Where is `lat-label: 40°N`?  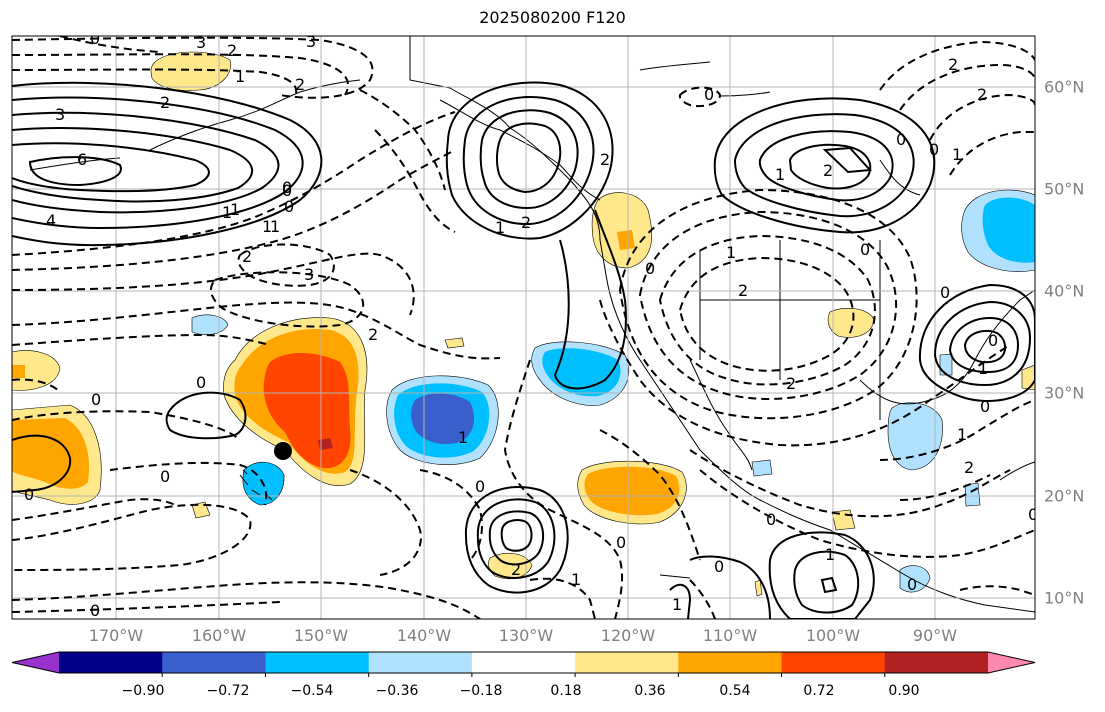
lat-label: 40°N is located at coordinates (1064, 291).